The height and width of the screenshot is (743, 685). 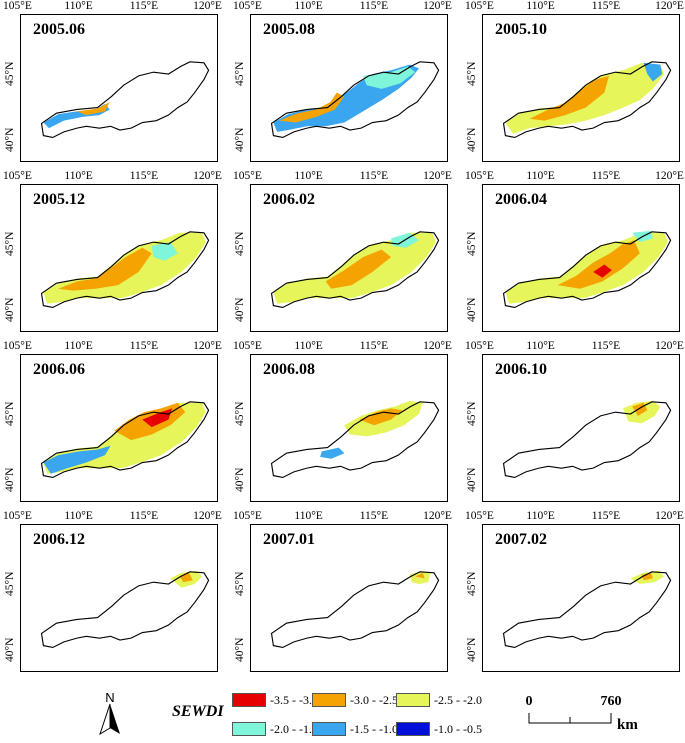 What do you see at coordinates (109, 697) in the screenshot?
I see `north-label: N` at bounding box center [109, 697].